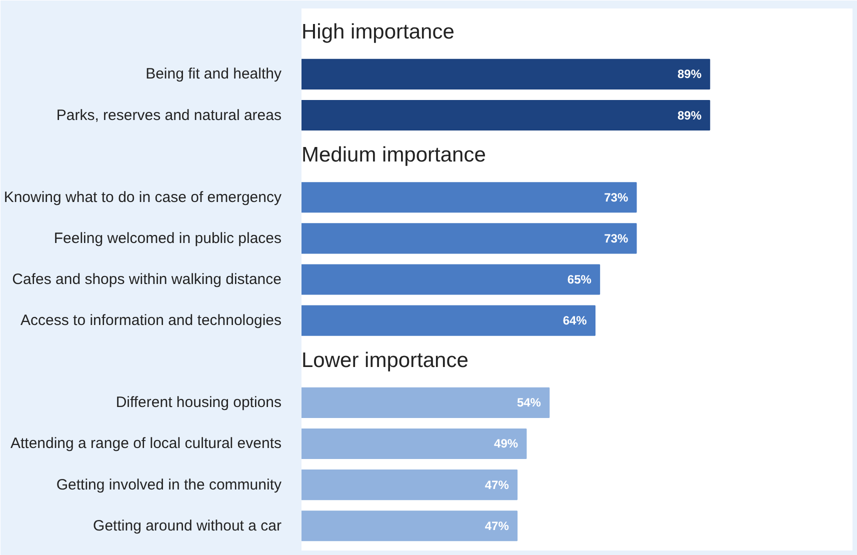  What do you see at coordinates (169, 485) in the screenshot?
I see `y-tick-label: Getting involved in the community` at bounding box center [169, 485].